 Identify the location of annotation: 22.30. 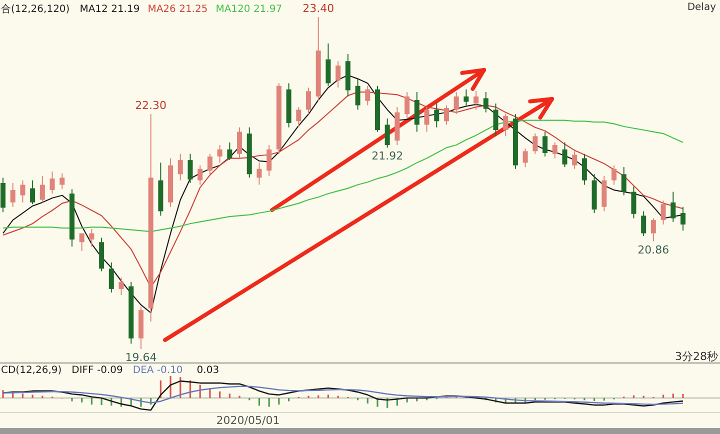
(151, 105).